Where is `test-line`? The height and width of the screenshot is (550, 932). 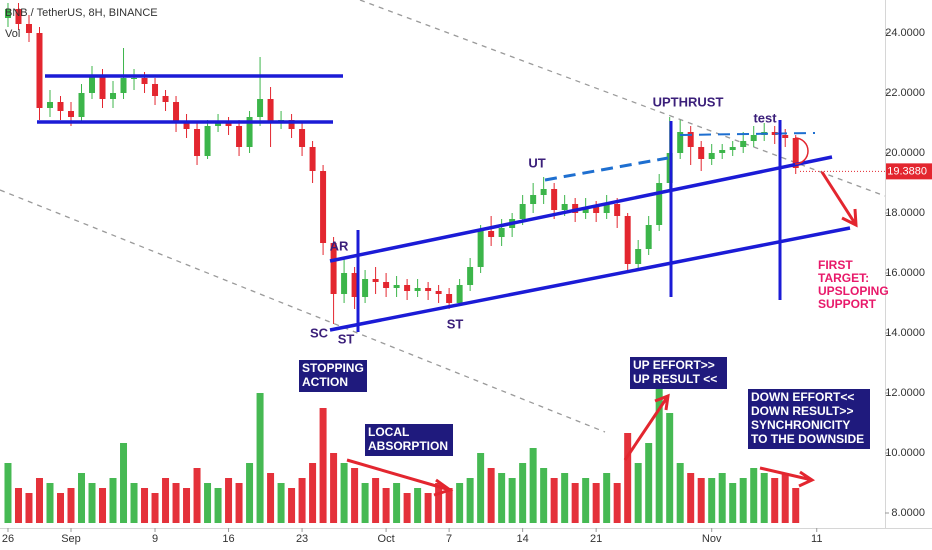
test-line is located at coordinates (747, 134).